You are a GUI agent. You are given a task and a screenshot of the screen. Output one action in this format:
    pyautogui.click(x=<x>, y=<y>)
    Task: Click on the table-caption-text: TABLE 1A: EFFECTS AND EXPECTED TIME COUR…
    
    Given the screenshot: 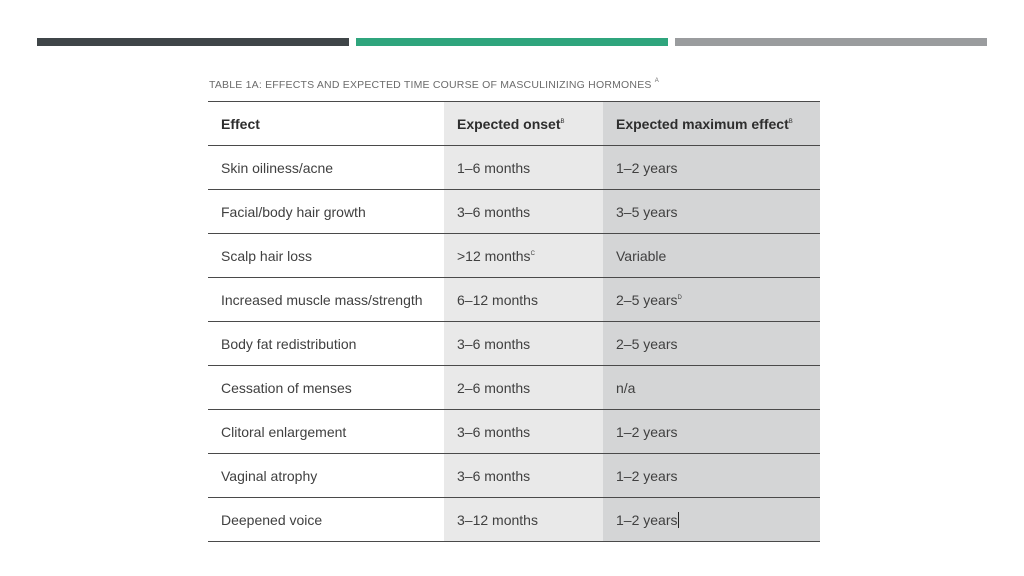 What is the action you would take?
    pyautogui.click(x=430, y=85)
    